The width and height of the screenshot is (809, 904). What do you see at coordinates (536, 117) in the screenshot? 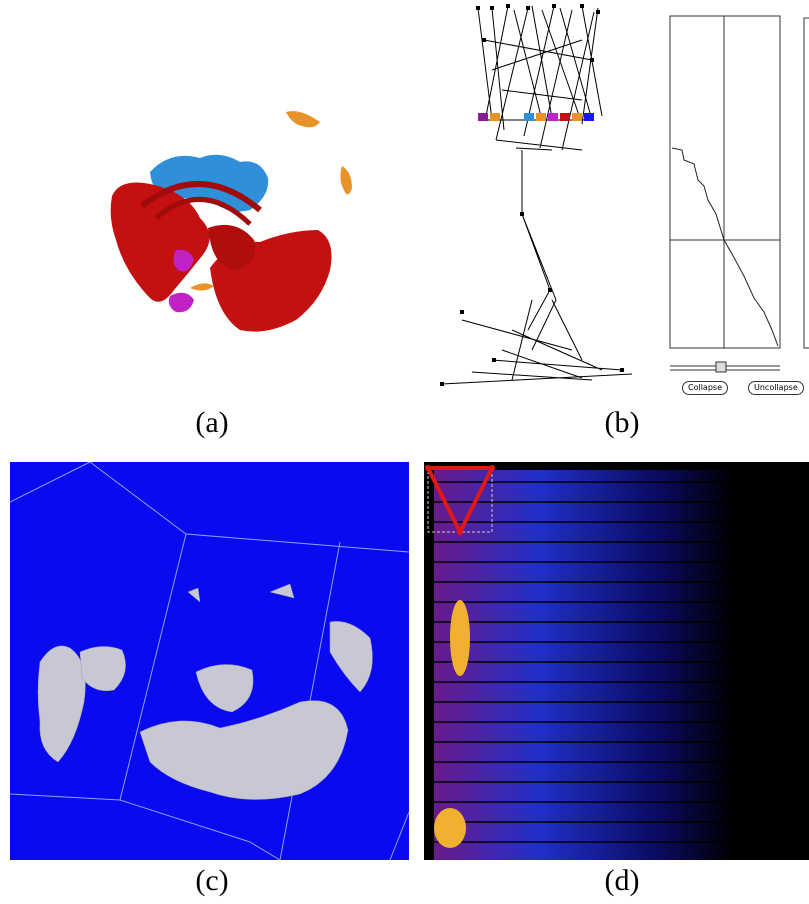
I see `colored-node-band` at bounding box center [536, 117].